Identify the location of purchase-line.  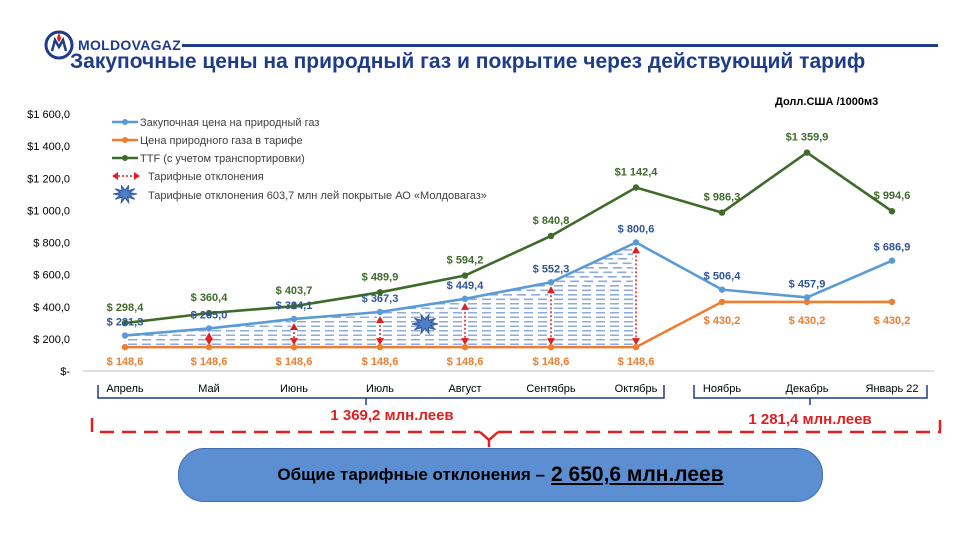
(508, 288).